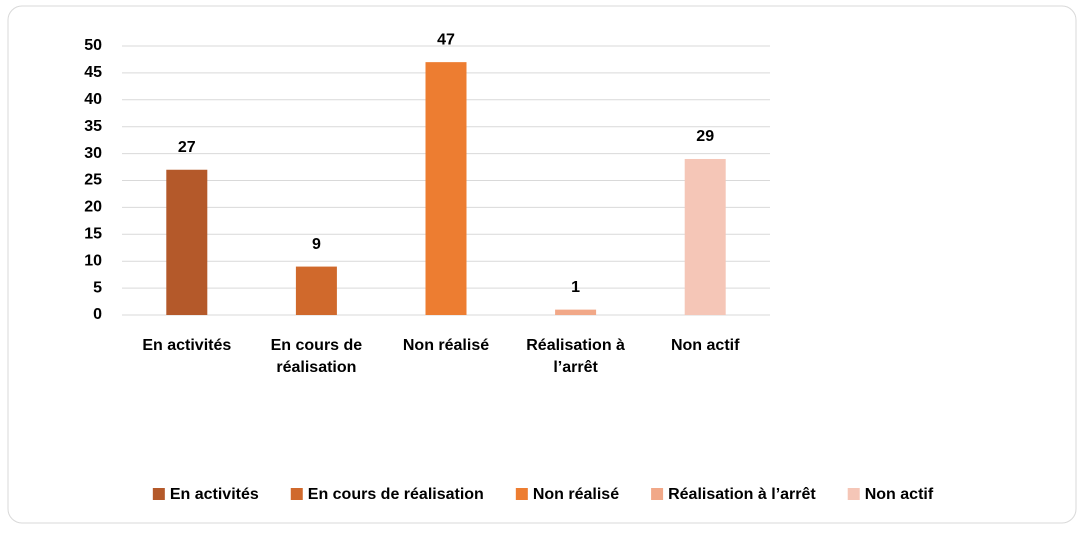  Describe the element at coordinates (93, 207) in the screenshot. I see `y-tick-label: 20` at that location.